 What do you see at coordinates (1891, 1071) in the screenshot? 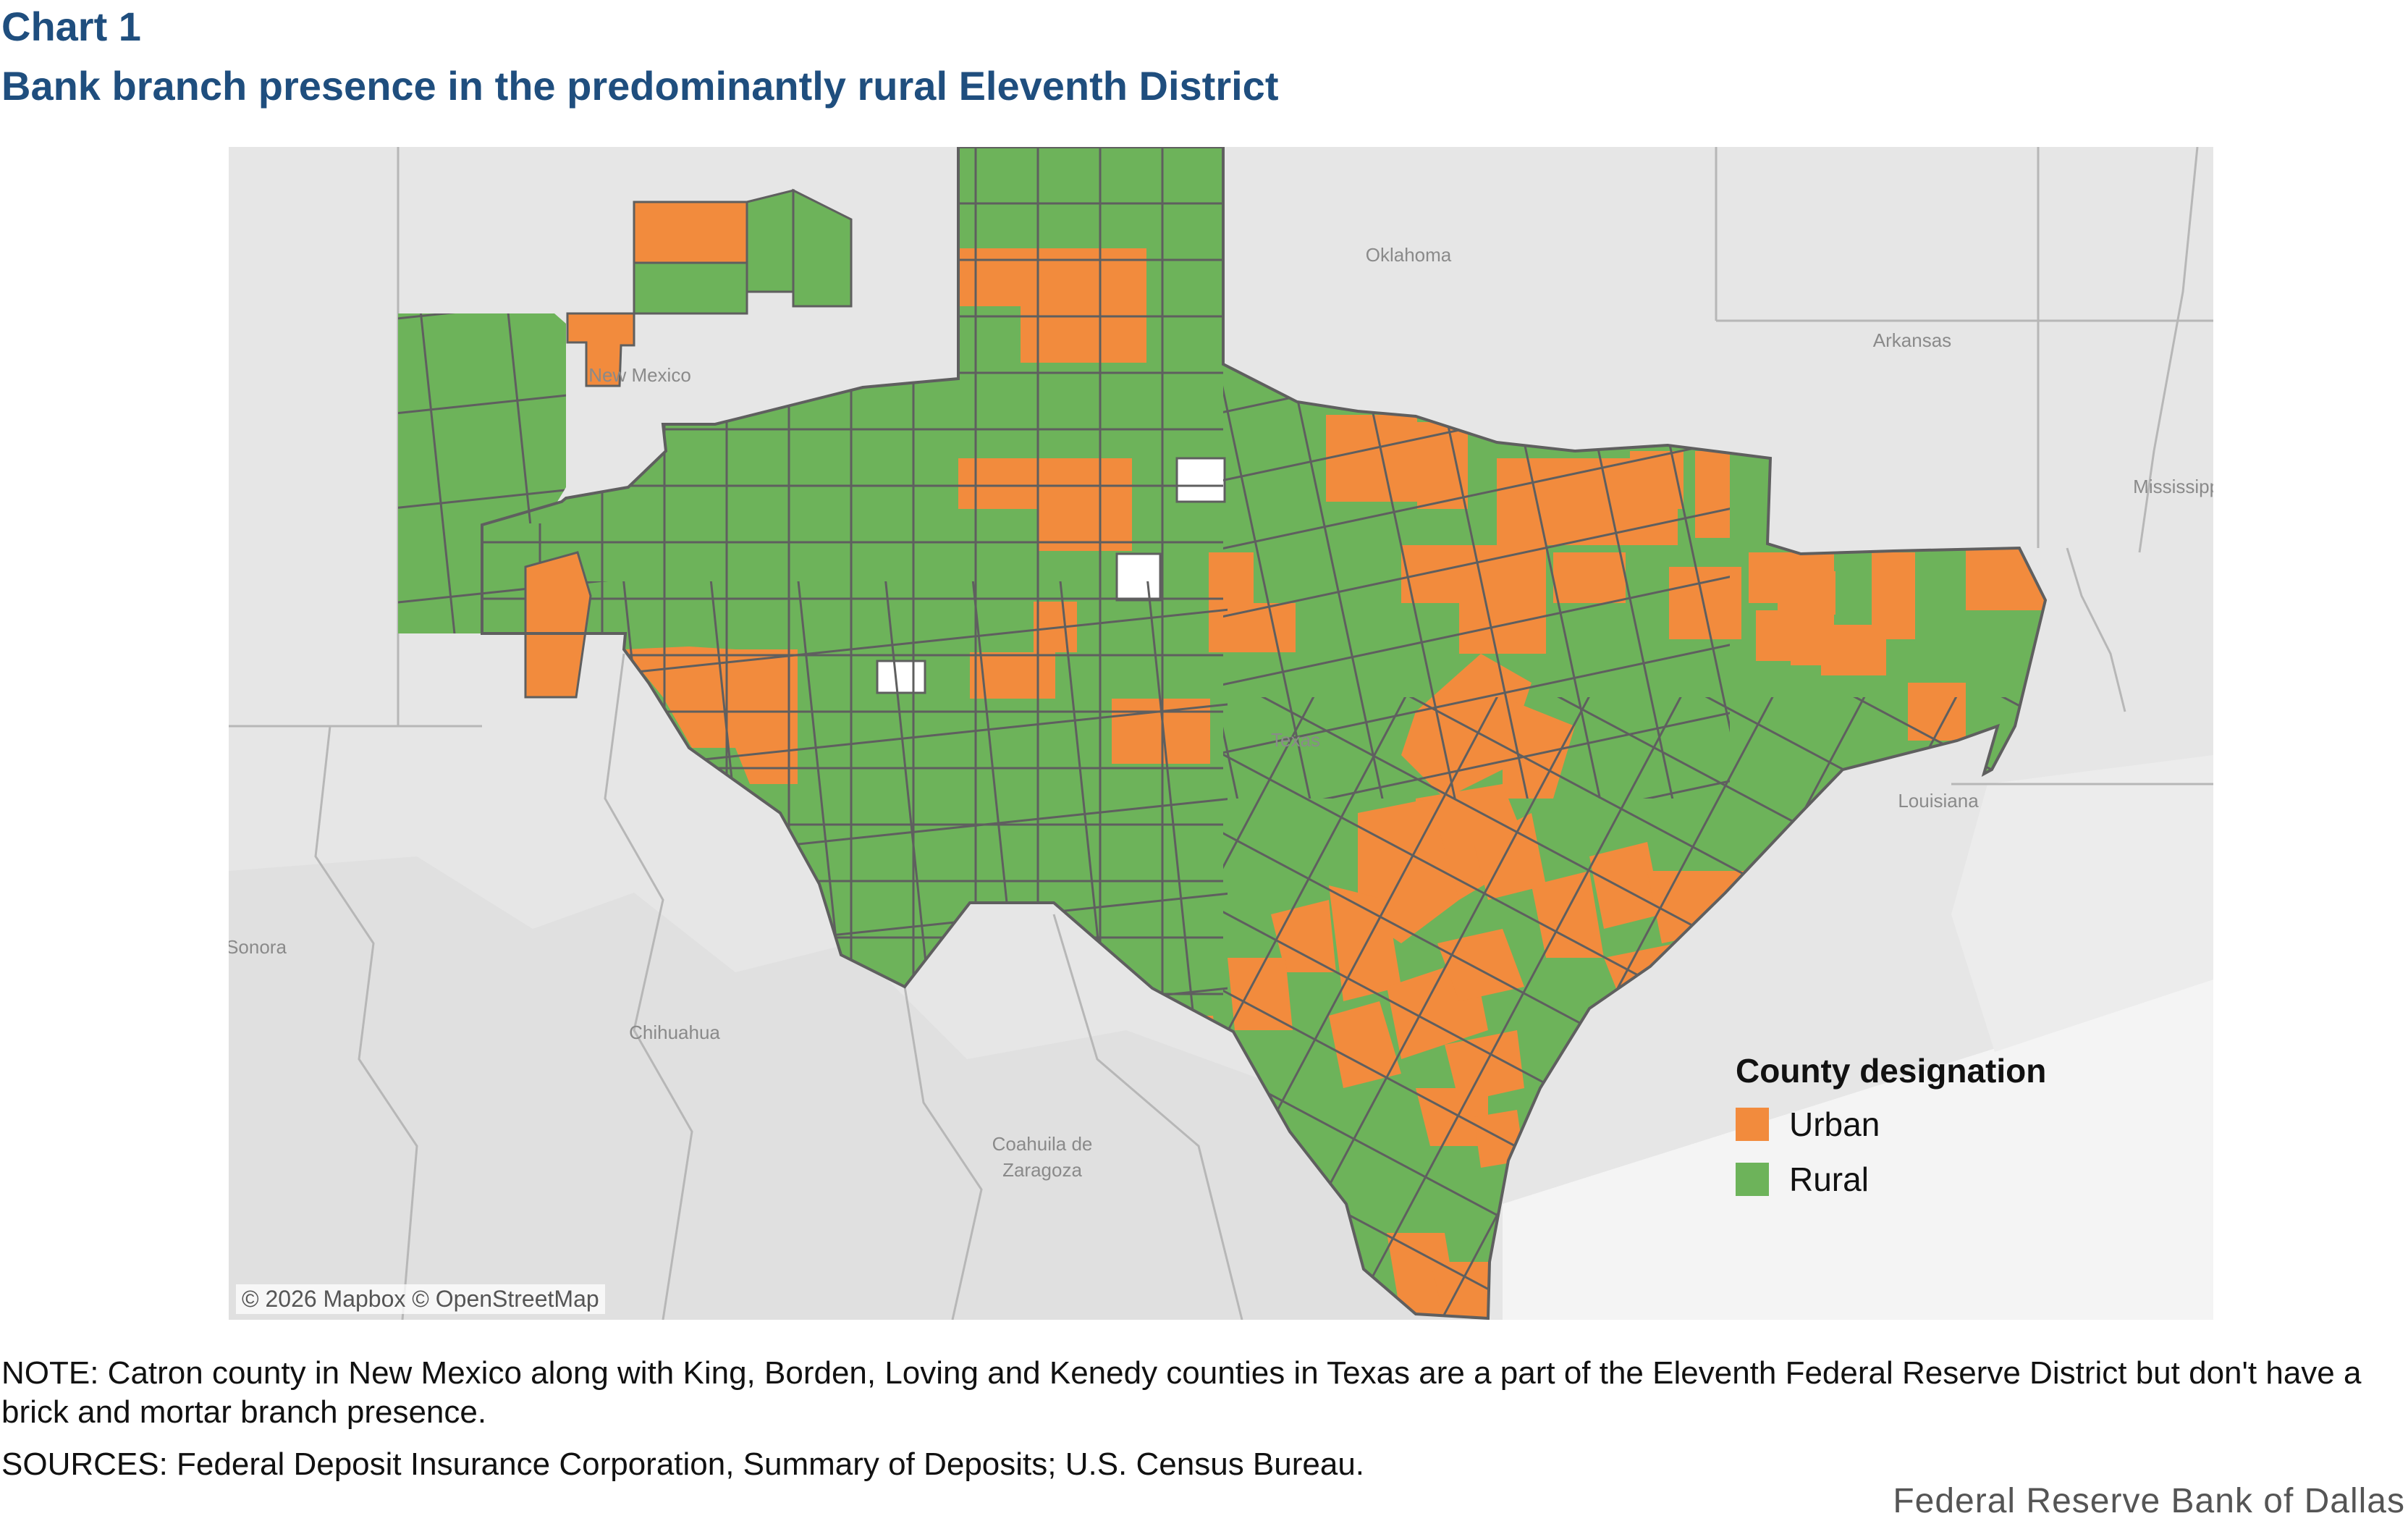
I see `legend-title: County designation` at bounding box center [1891, 1071].